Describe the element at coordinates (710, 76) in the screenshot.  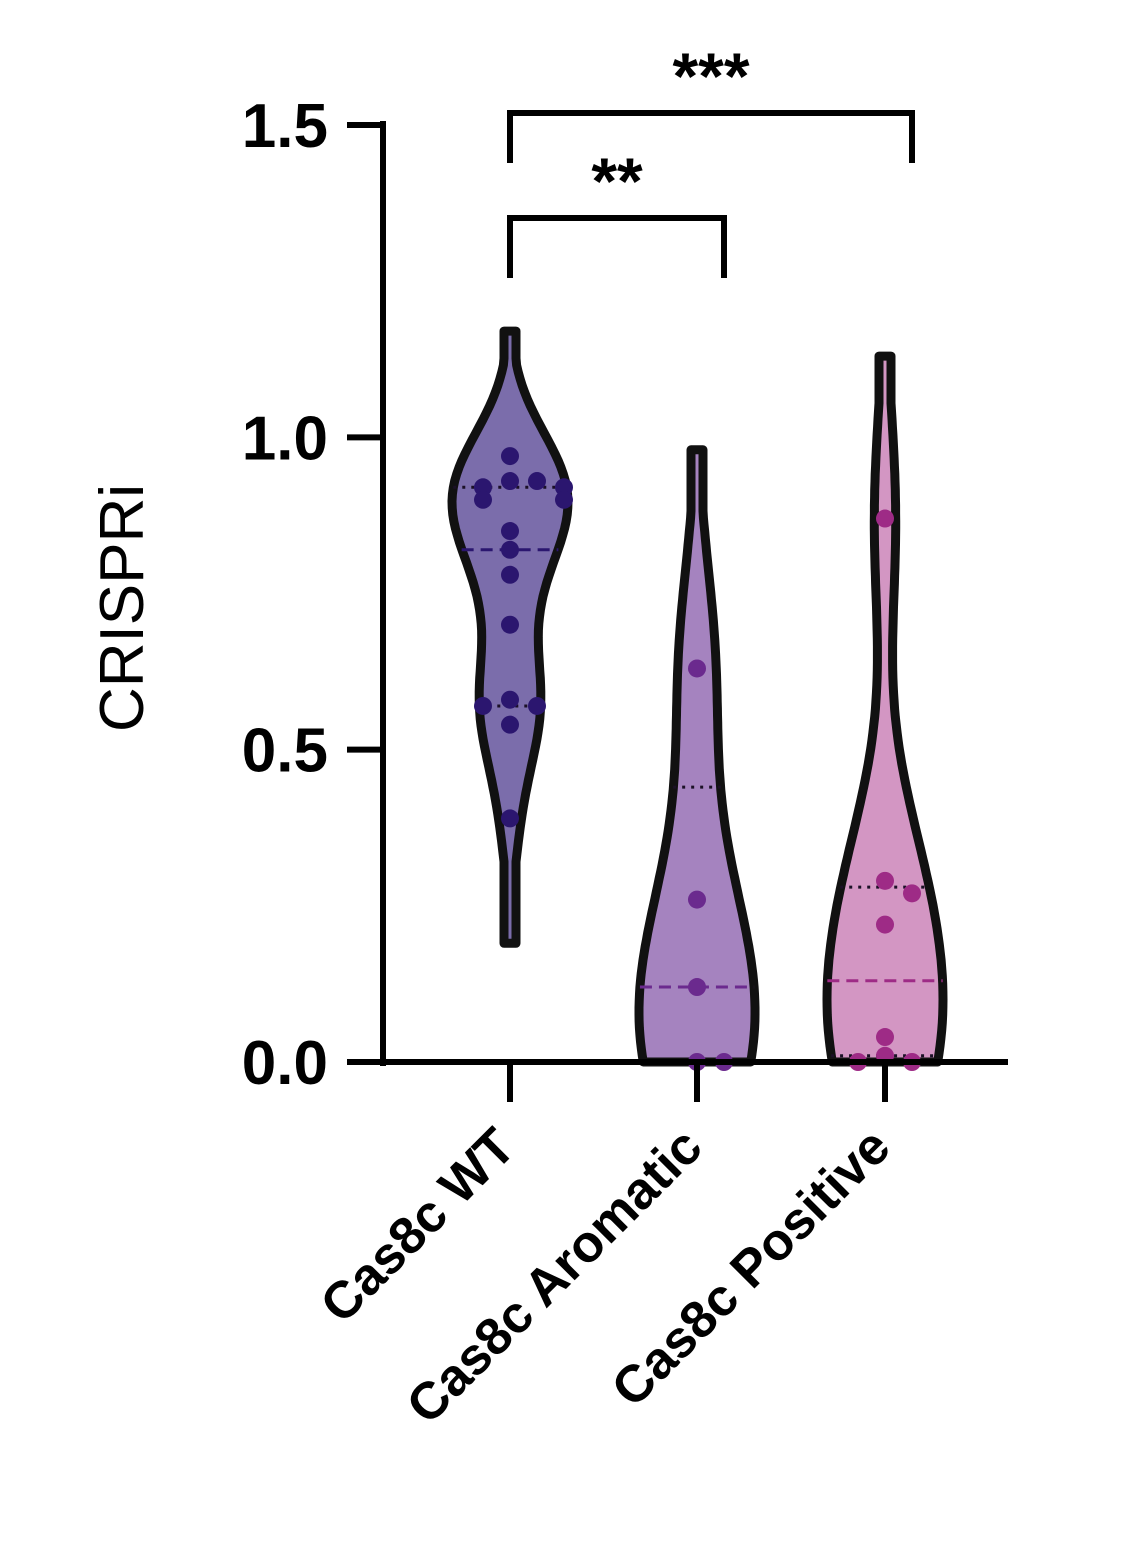
I see `significance-label: ***` at that location.